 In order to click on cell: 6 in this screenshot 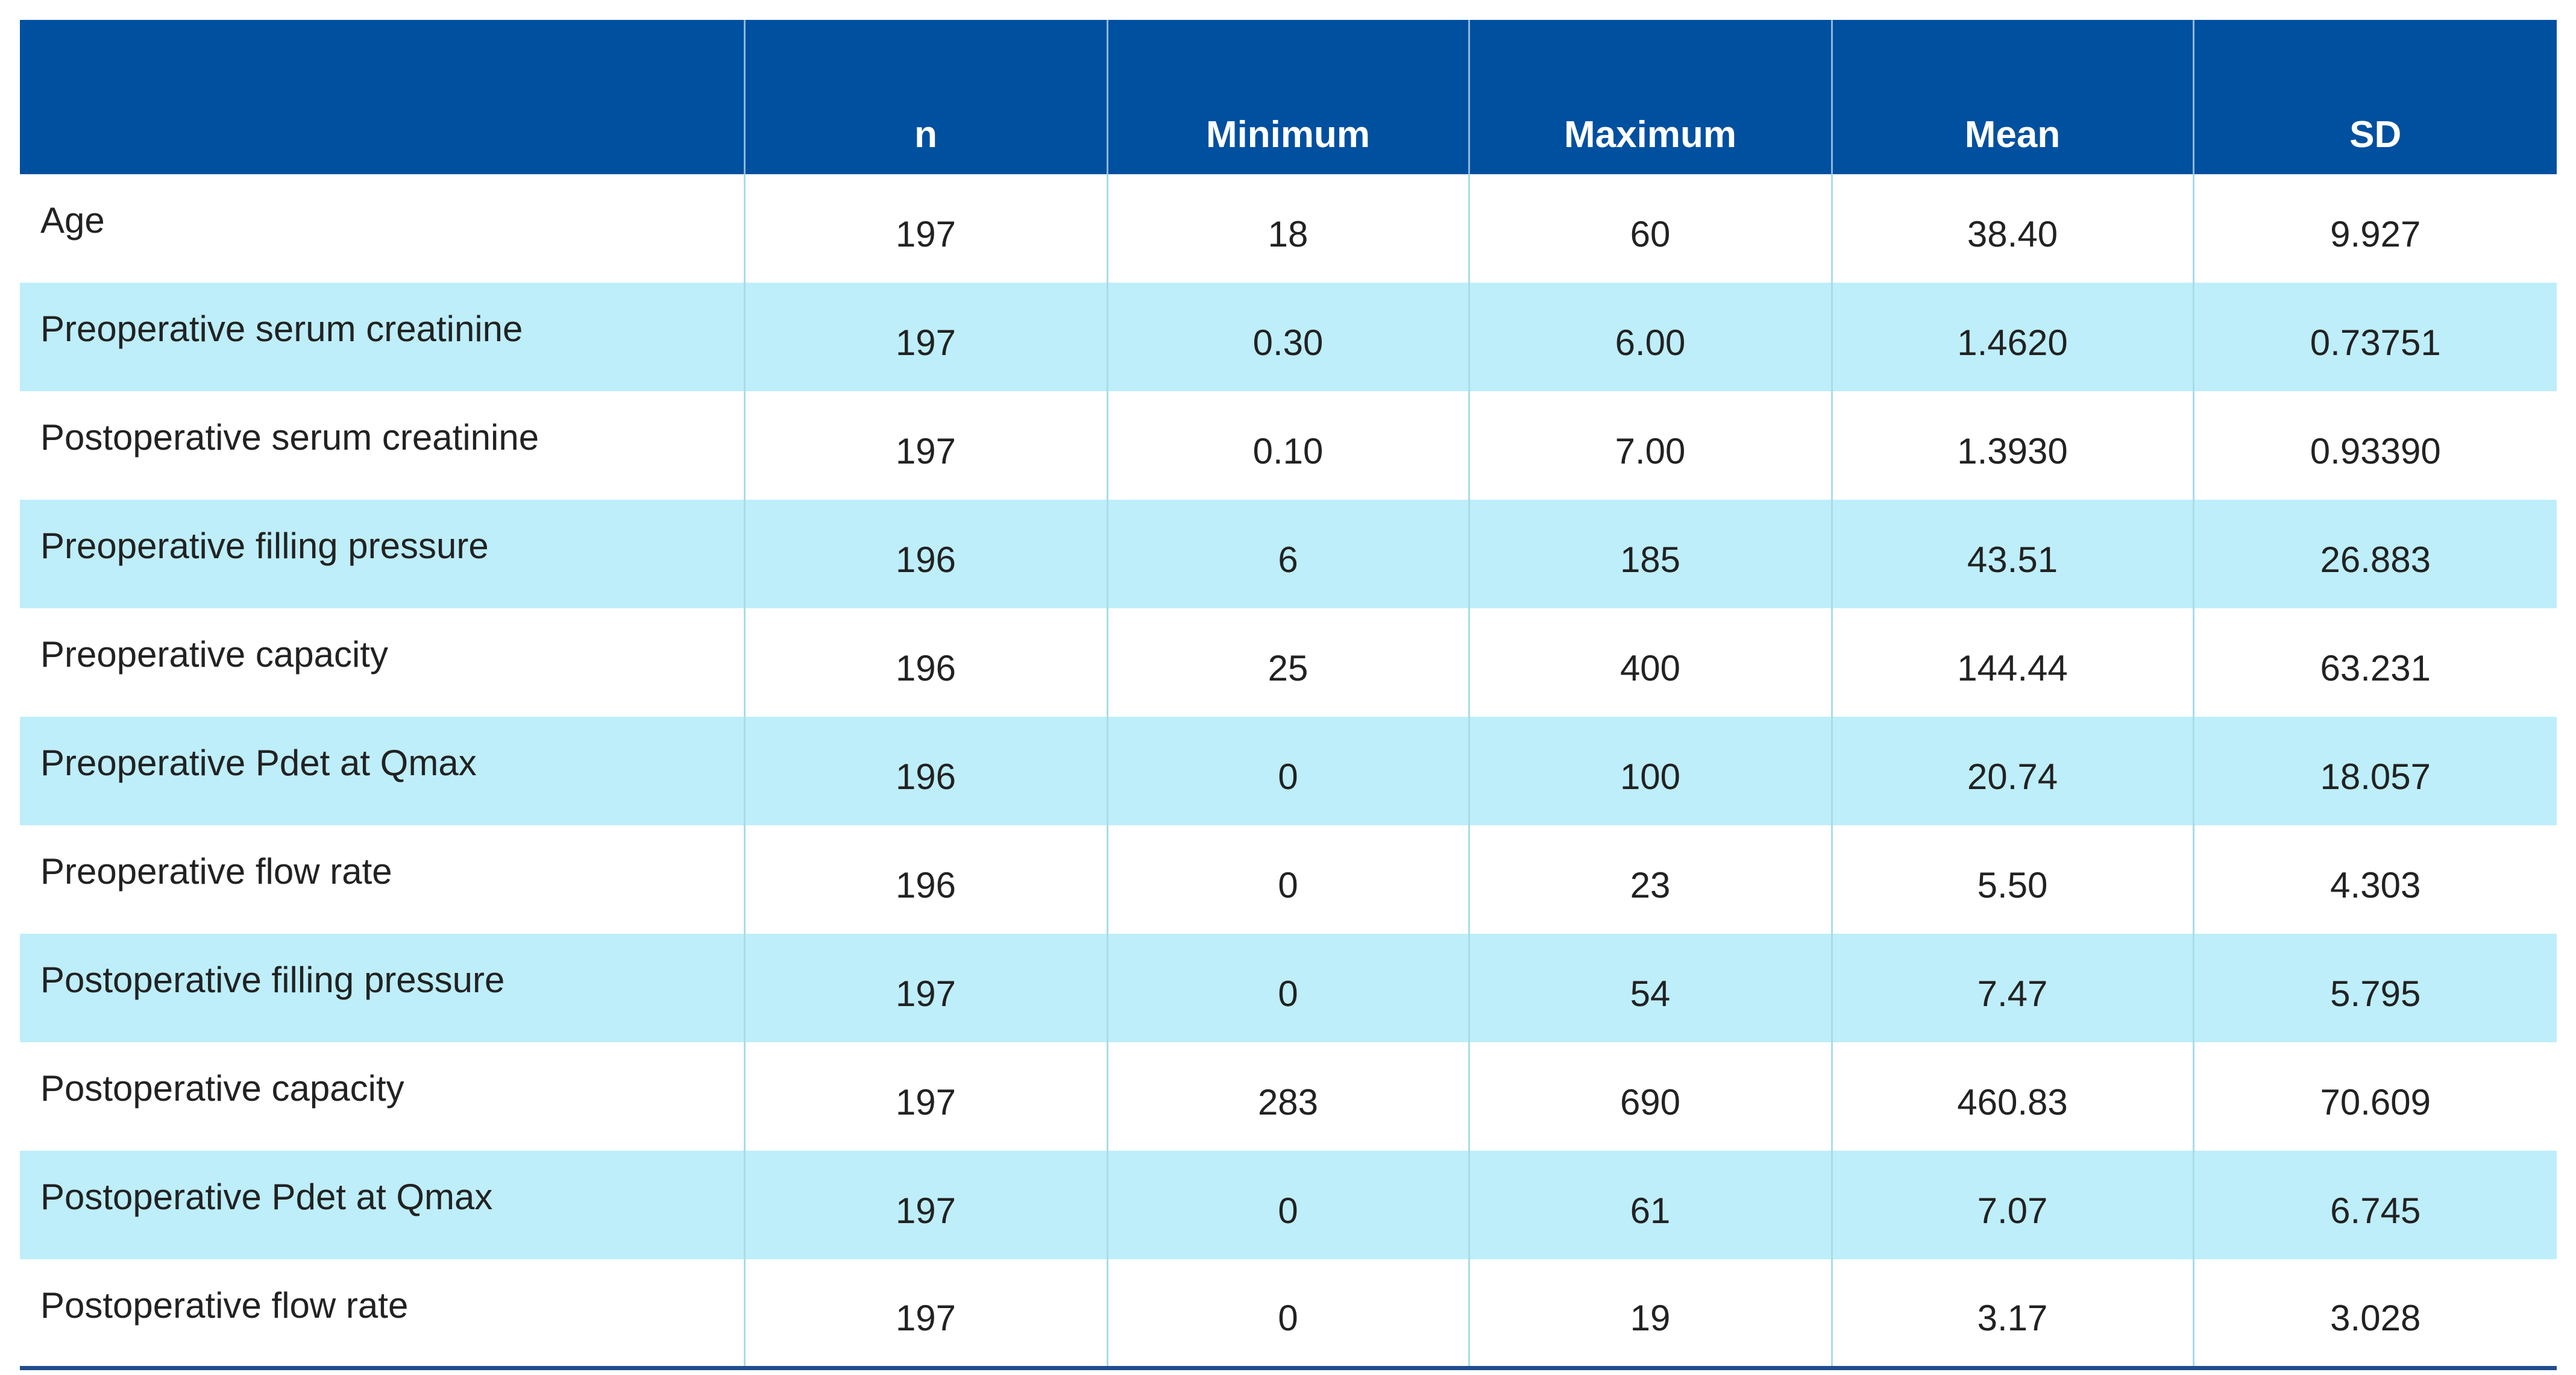, I will do `click(1287, 554)`.